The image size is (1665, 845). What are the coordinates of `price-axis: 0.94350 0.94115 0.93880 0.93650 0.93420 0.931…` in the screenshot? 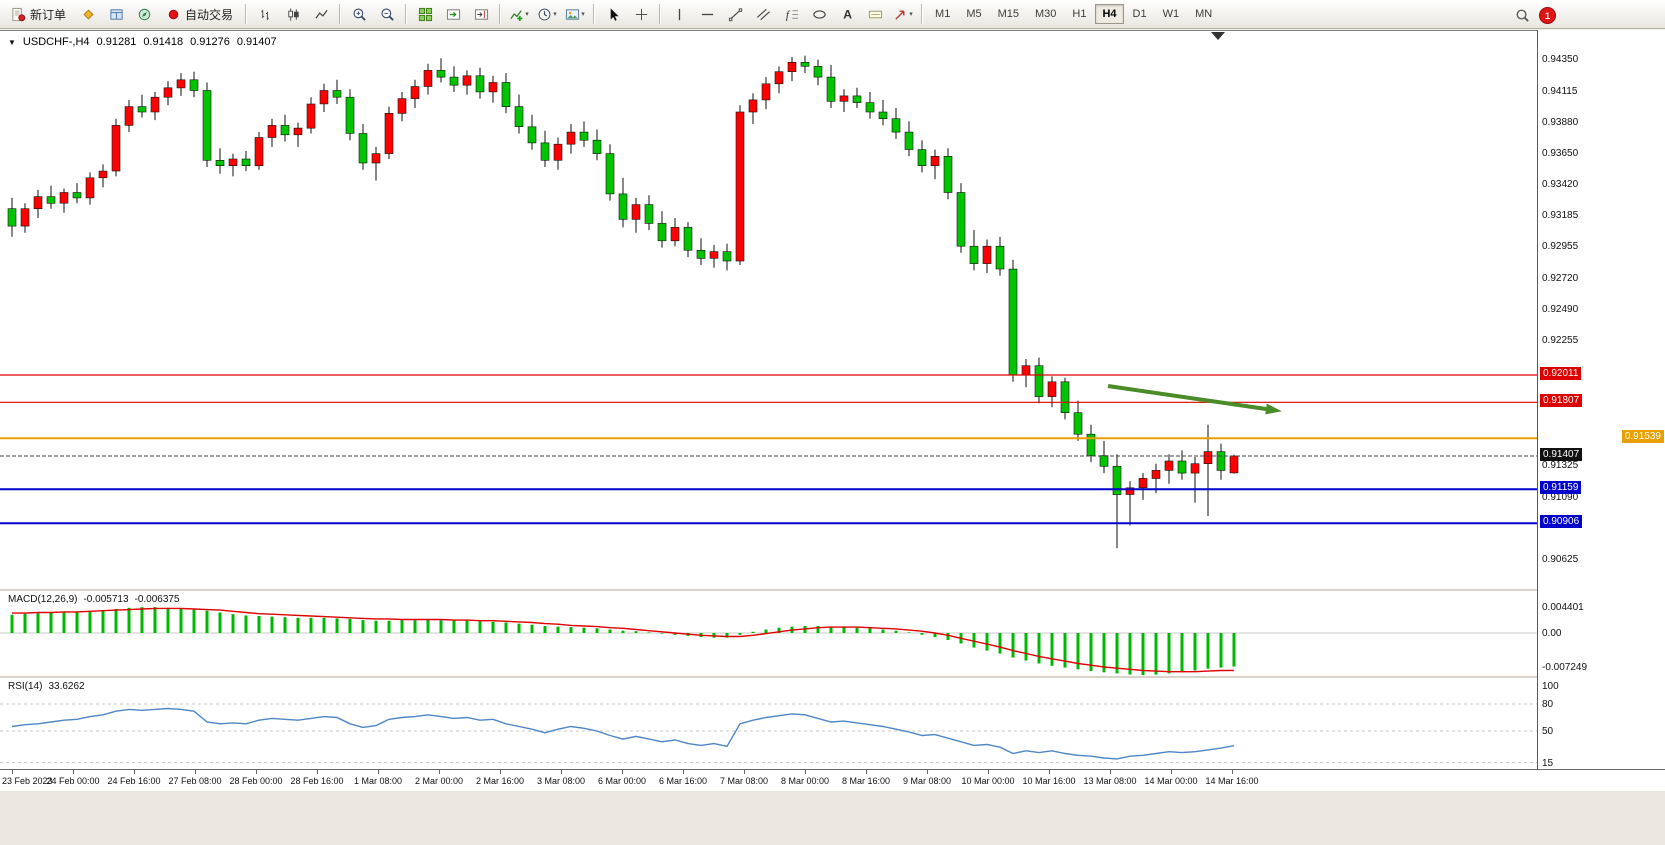 It's located at (1601, 399).